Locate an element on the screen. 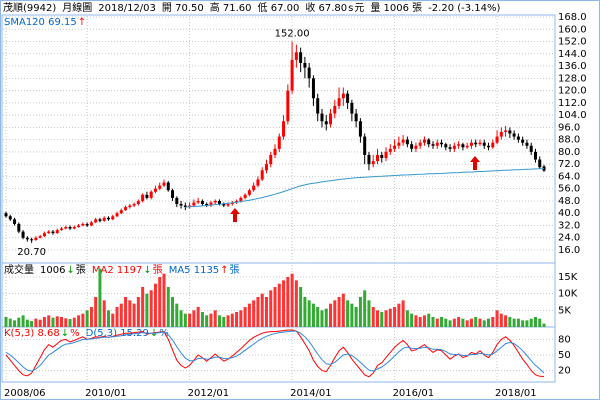 Image resolution: width=600 pixels, height=400 pixels. signal-arrow is located at coordinates (235, 215).